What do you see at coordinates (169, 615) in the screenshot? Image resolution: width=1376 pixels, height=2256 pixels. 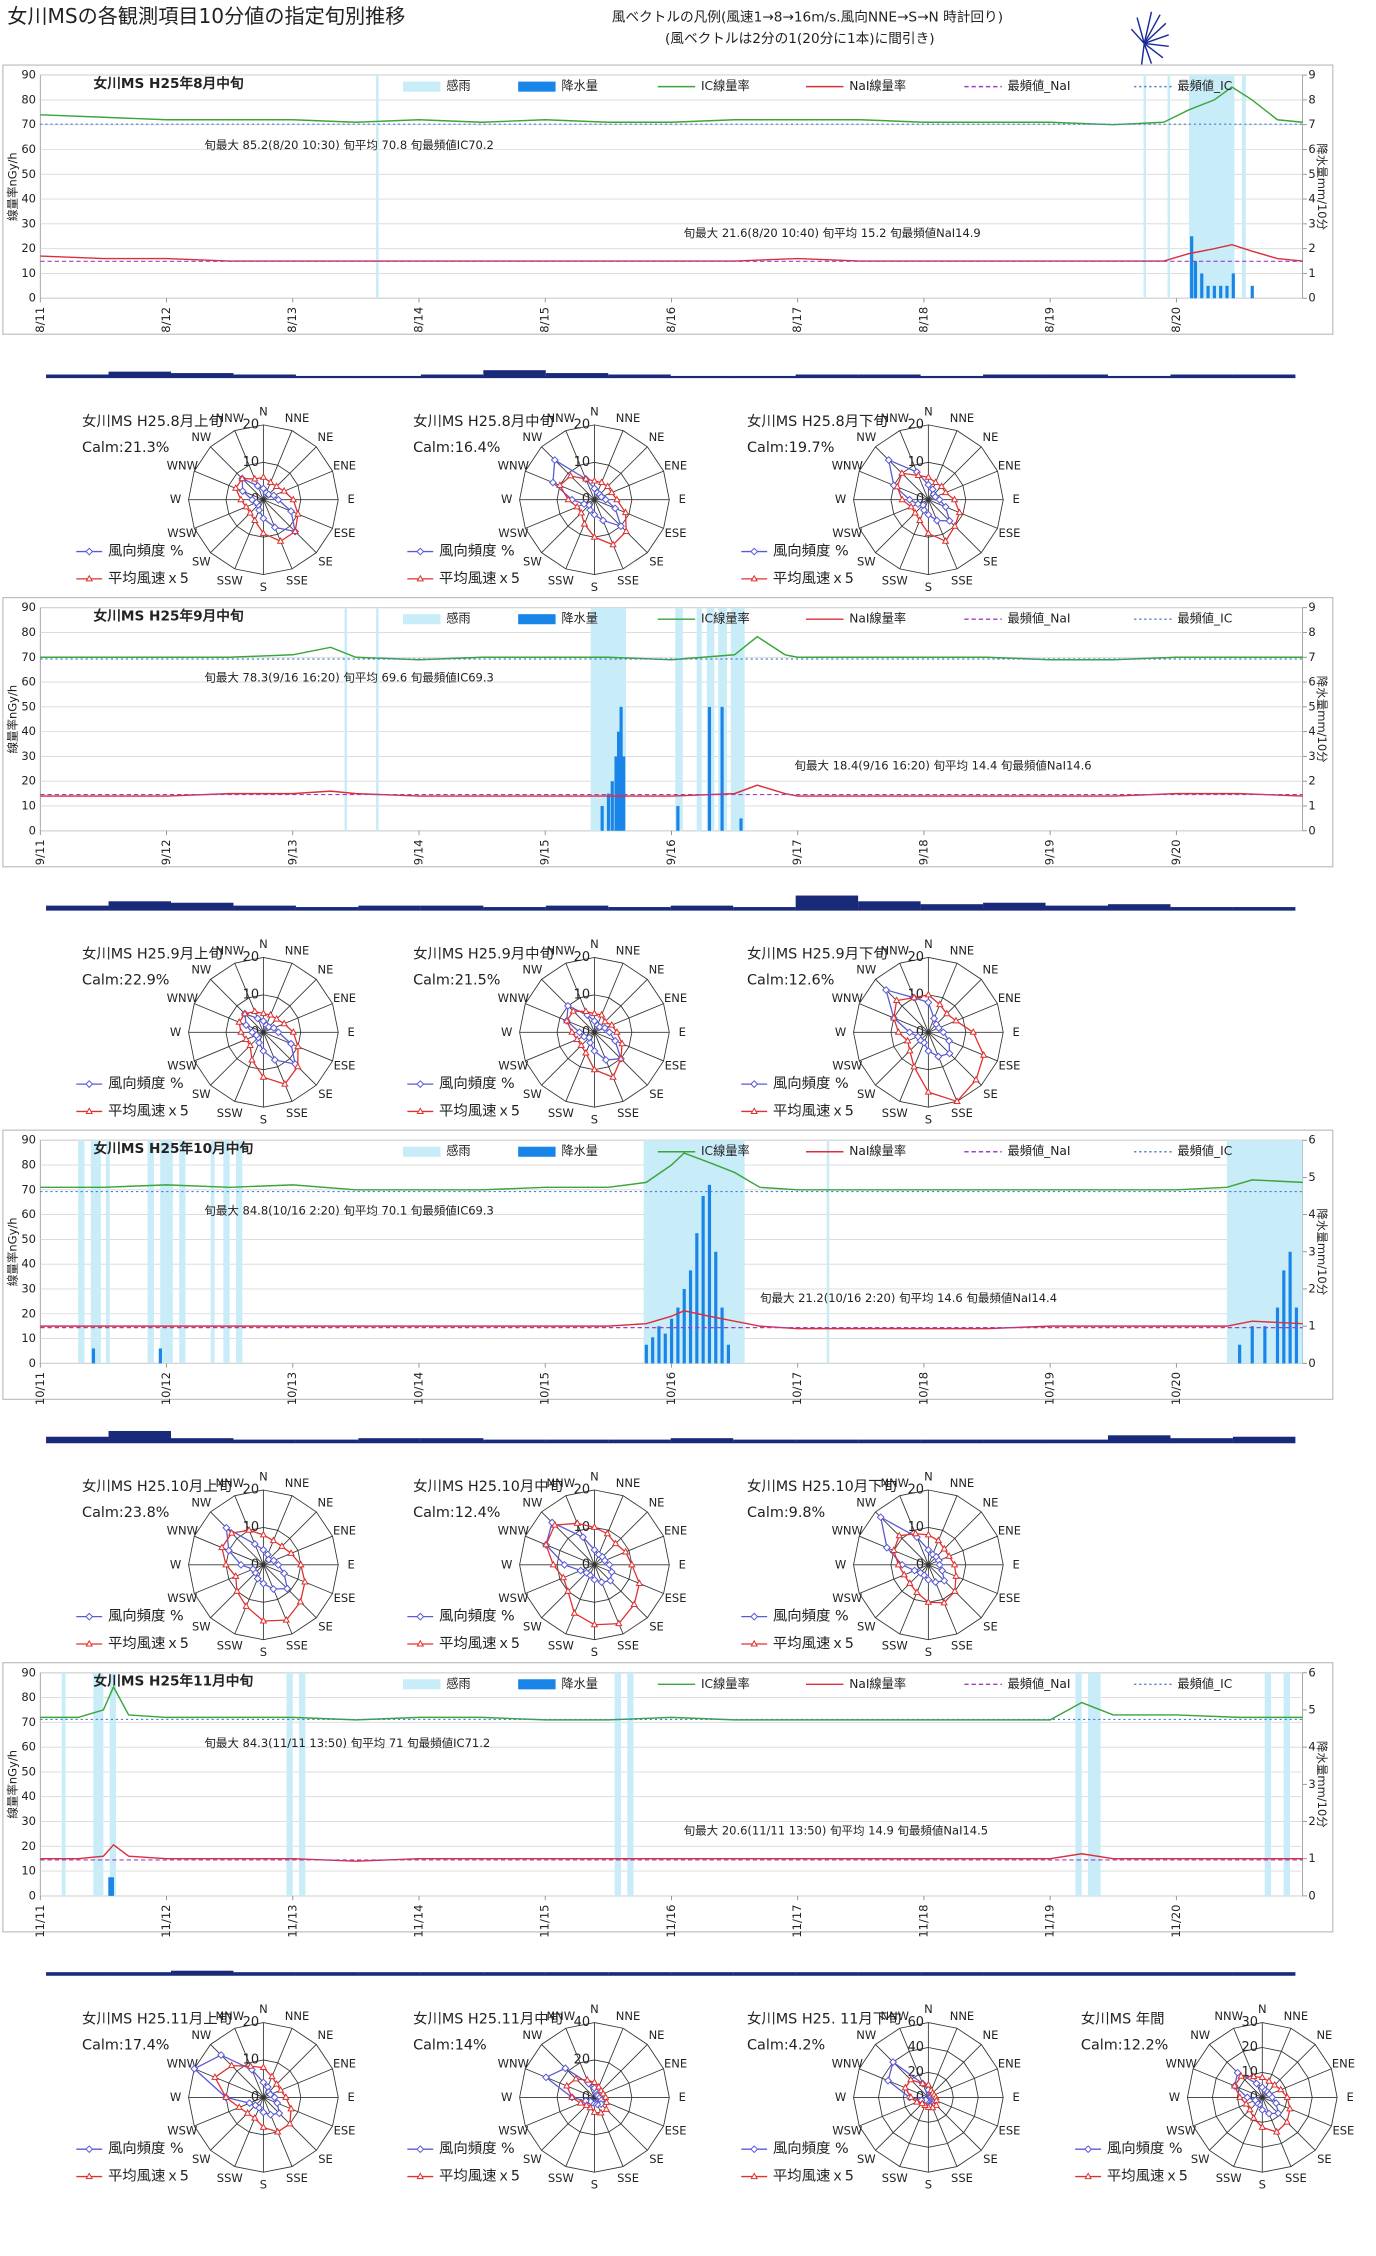 I see `chart-title: 女川MS H25年9月中旬` at bounding box center [169, 615].